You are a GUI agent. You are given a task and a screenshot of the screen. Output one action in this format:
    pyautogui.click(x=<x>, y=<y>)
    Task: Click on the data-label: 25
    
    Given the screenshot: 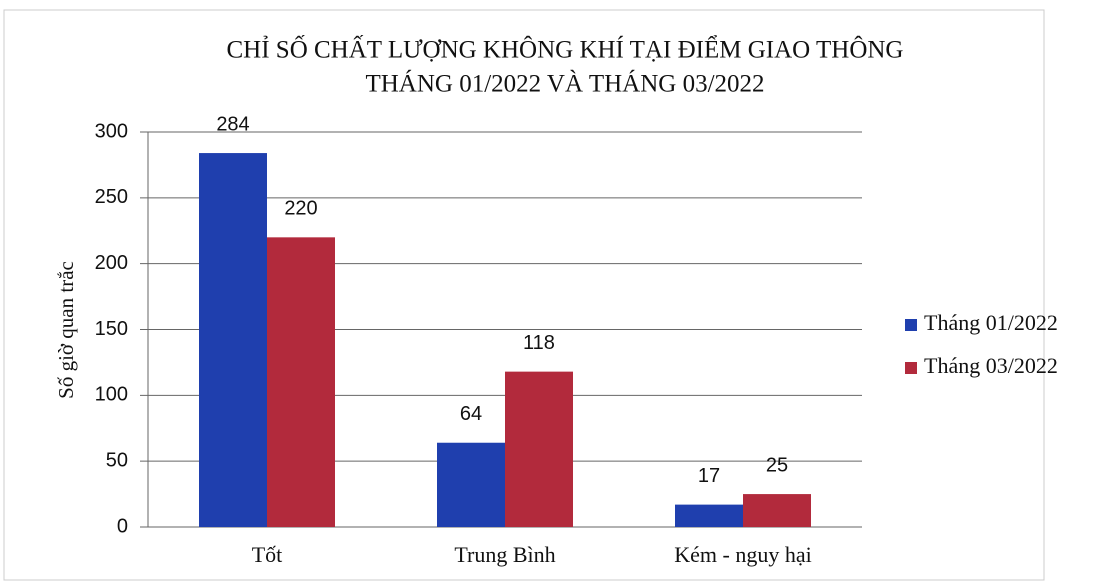 What is the action you would take?
    pyautogui.click(x=777, y=465)
    